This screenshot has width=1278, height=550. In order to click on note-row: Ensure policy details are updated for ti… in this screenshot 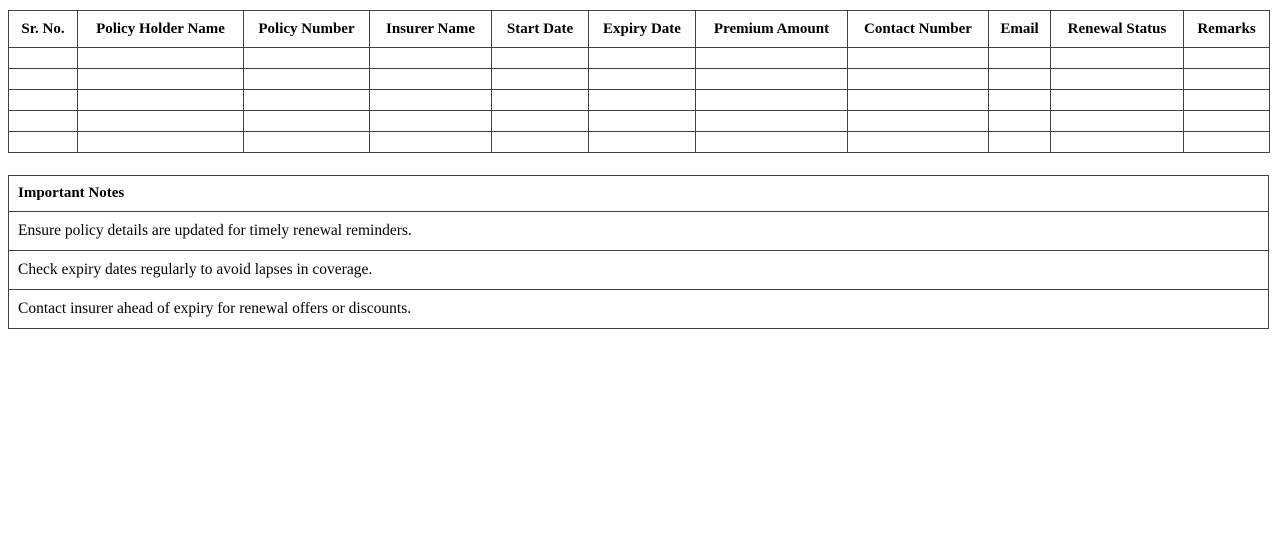, I will do `click(638, 231)`.